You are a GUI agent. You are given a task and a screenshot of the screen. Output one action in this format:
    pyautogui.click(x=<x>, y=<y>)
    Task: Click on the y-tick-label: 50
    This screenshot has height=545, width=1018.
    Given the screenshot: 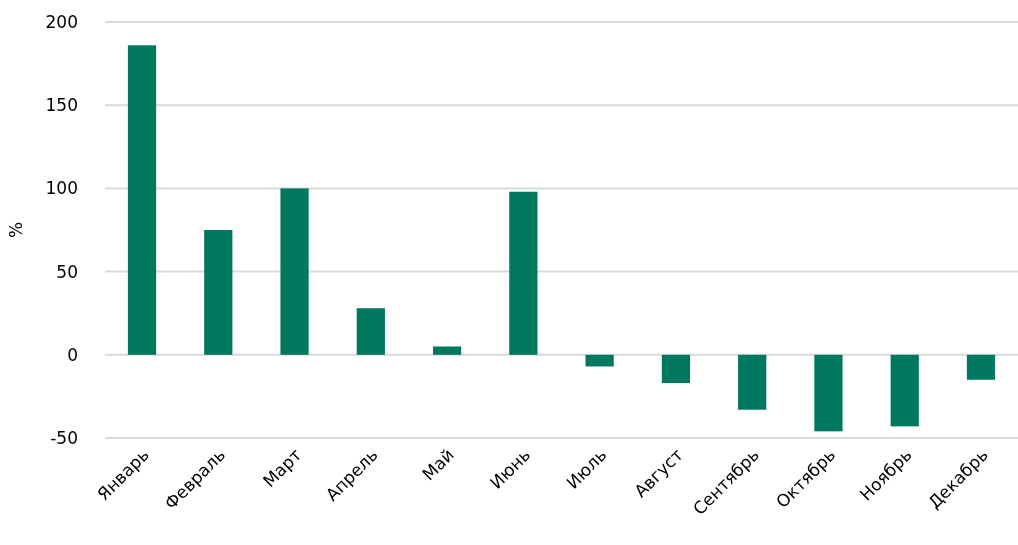 What is the action you would take?
    pyautogui.click(x=67, y=271)
    